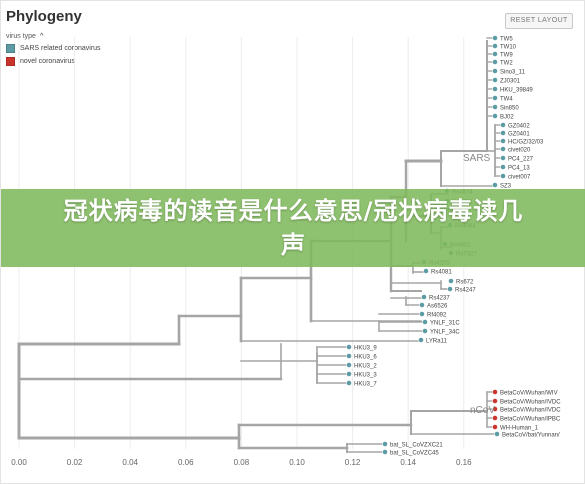 Image resolution: width=585 pixels, height=484 pixels. Describe the element at coordinates (516, 91) in the screenshot. I see `leaf-label: HKU_39849` at that location.